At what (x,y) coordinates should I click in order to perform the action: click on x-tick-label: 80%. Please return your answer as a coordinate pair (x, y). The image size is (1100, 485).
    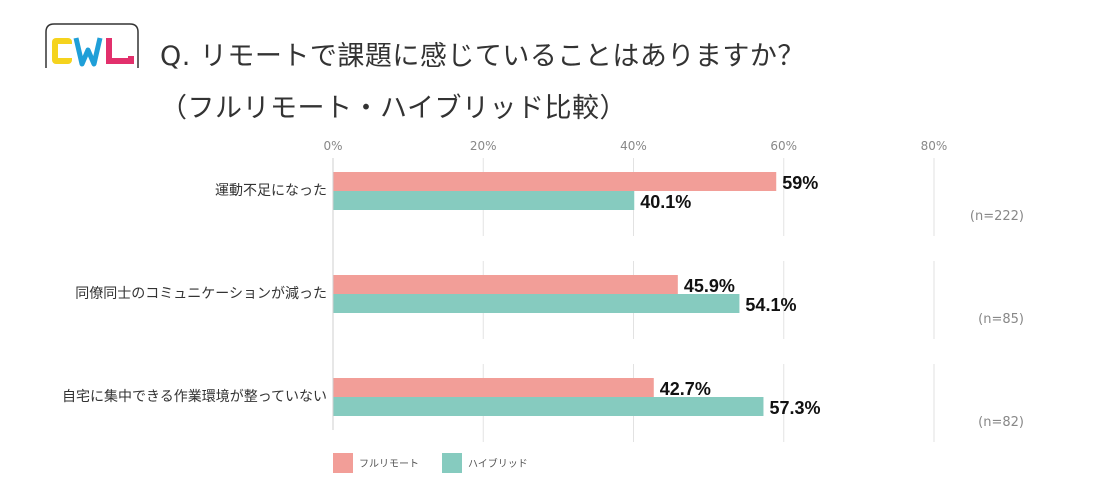
    Looking at the image, I should click on (934, 146).